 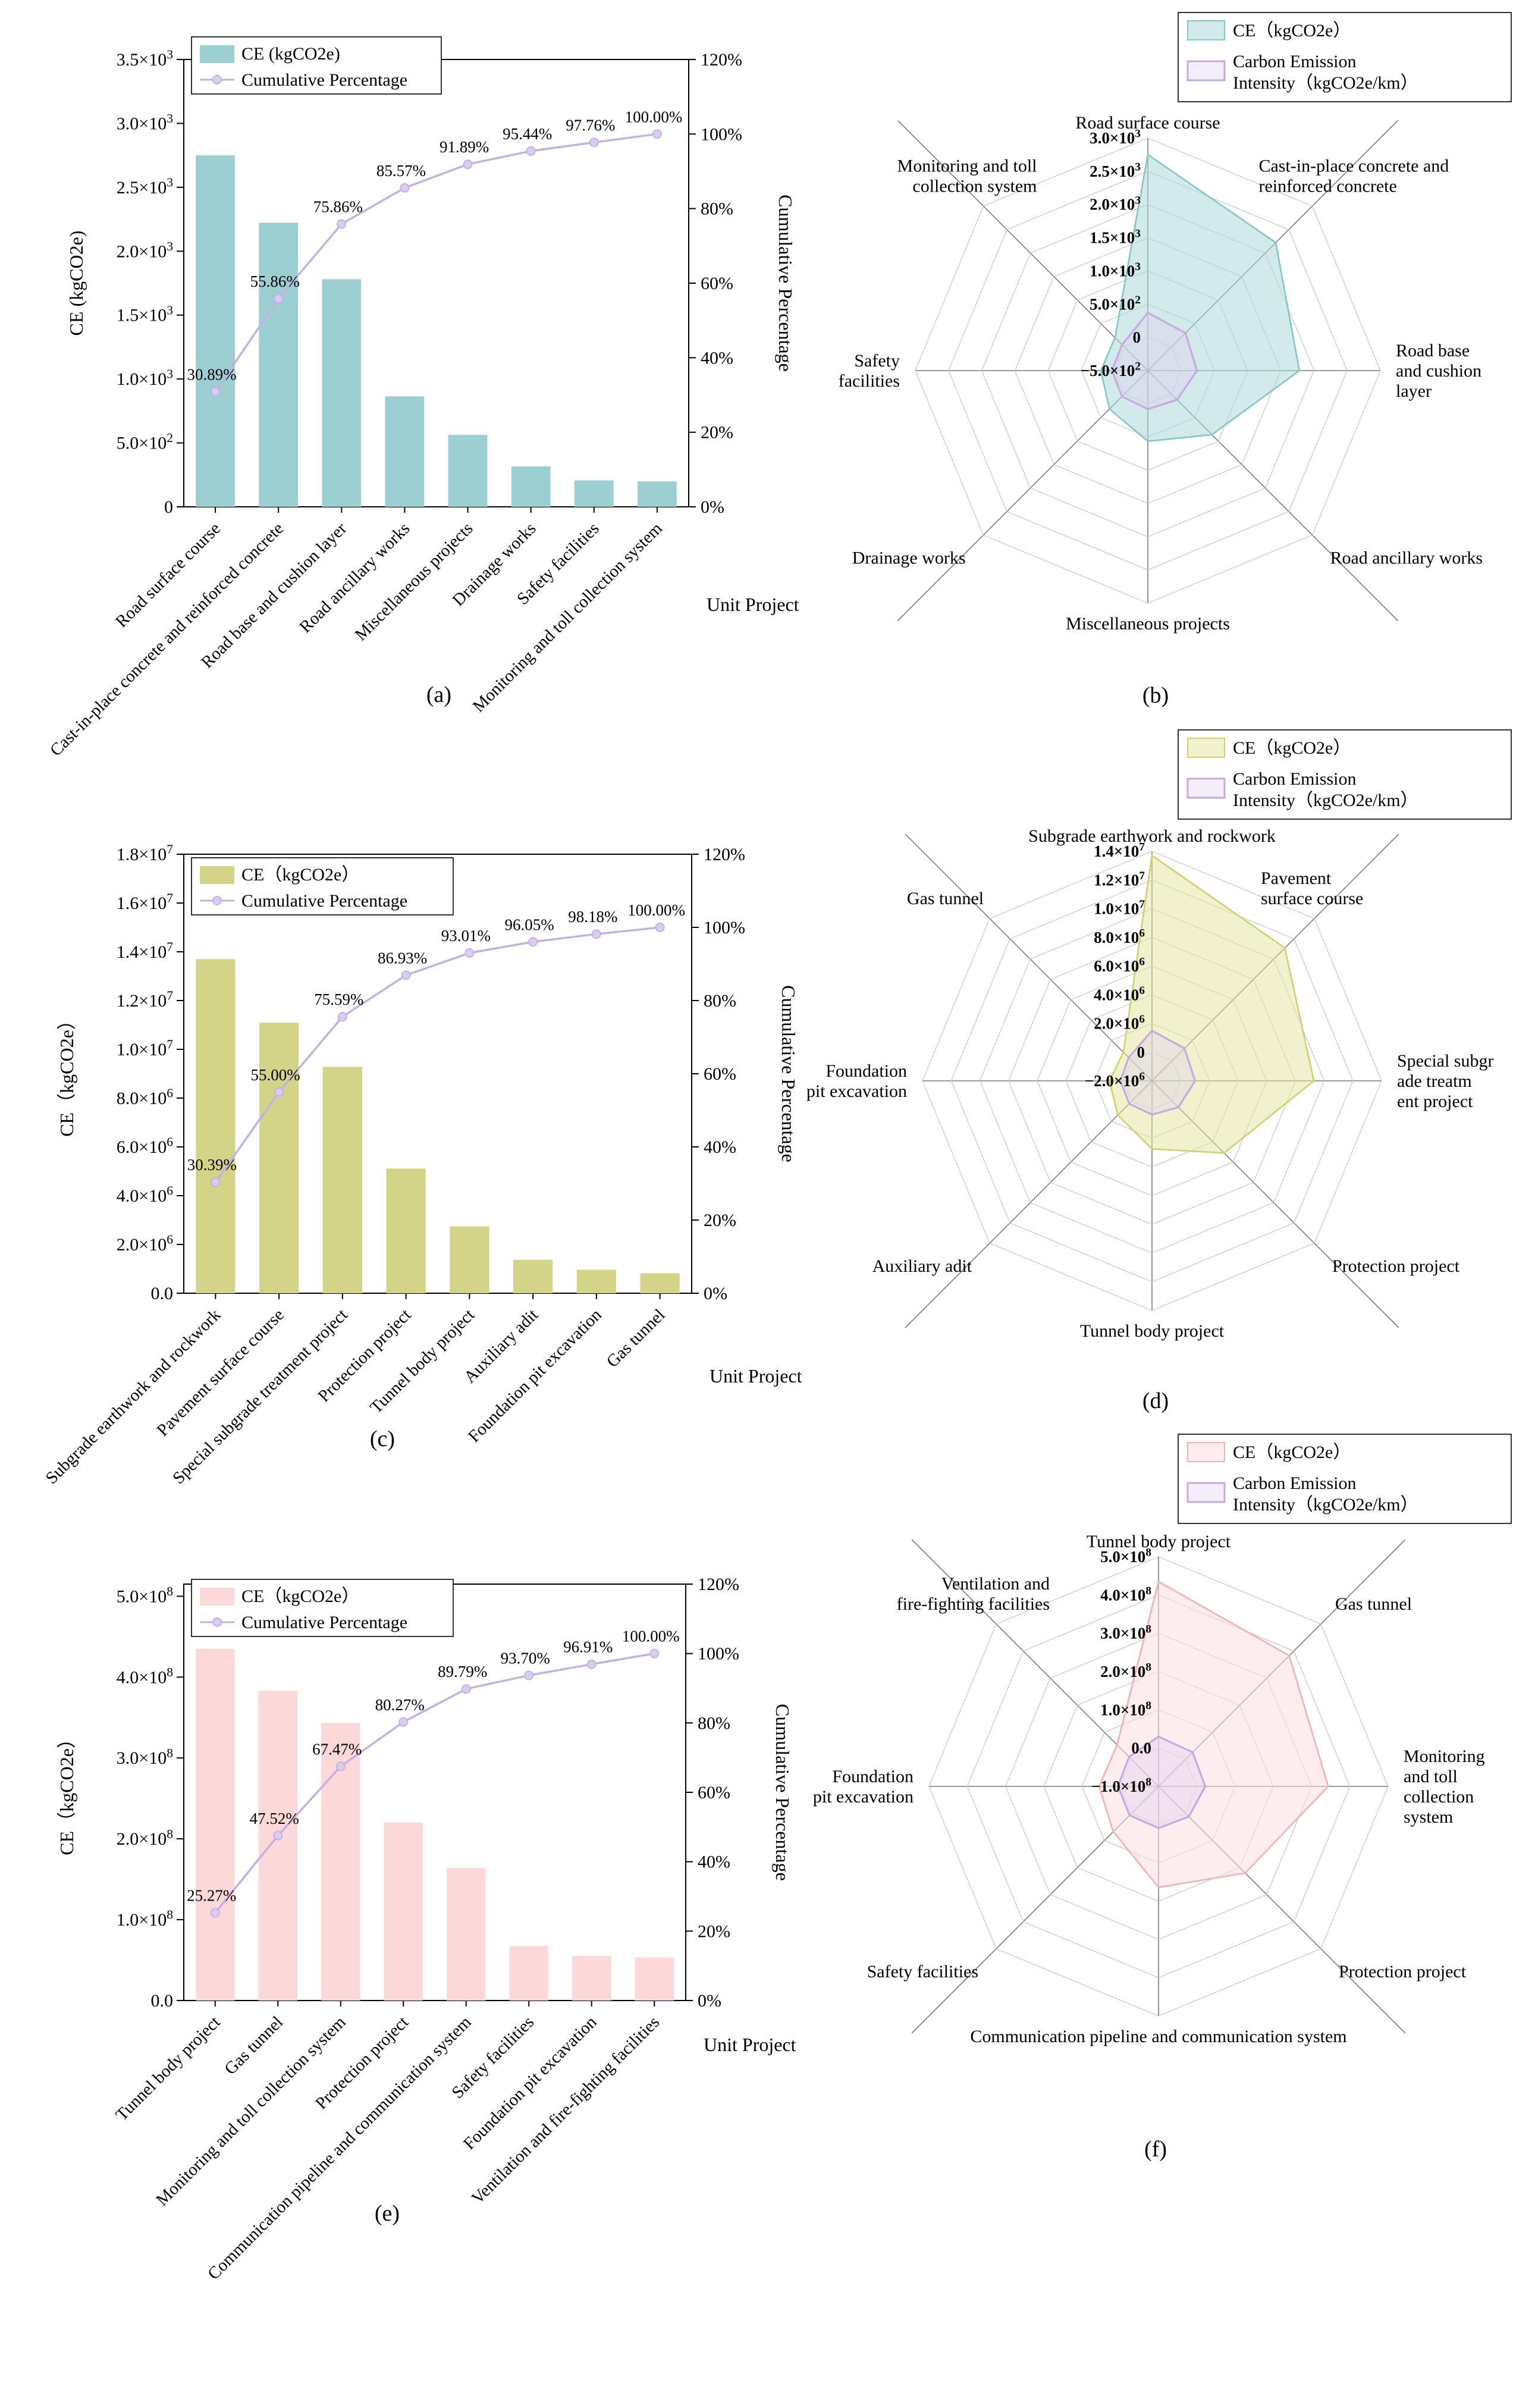 What do you see at coordinates (1115, 270) in the screenshot?
I see `radial-tick-label: 1.0×10³` at bounding box center [1115, 270].